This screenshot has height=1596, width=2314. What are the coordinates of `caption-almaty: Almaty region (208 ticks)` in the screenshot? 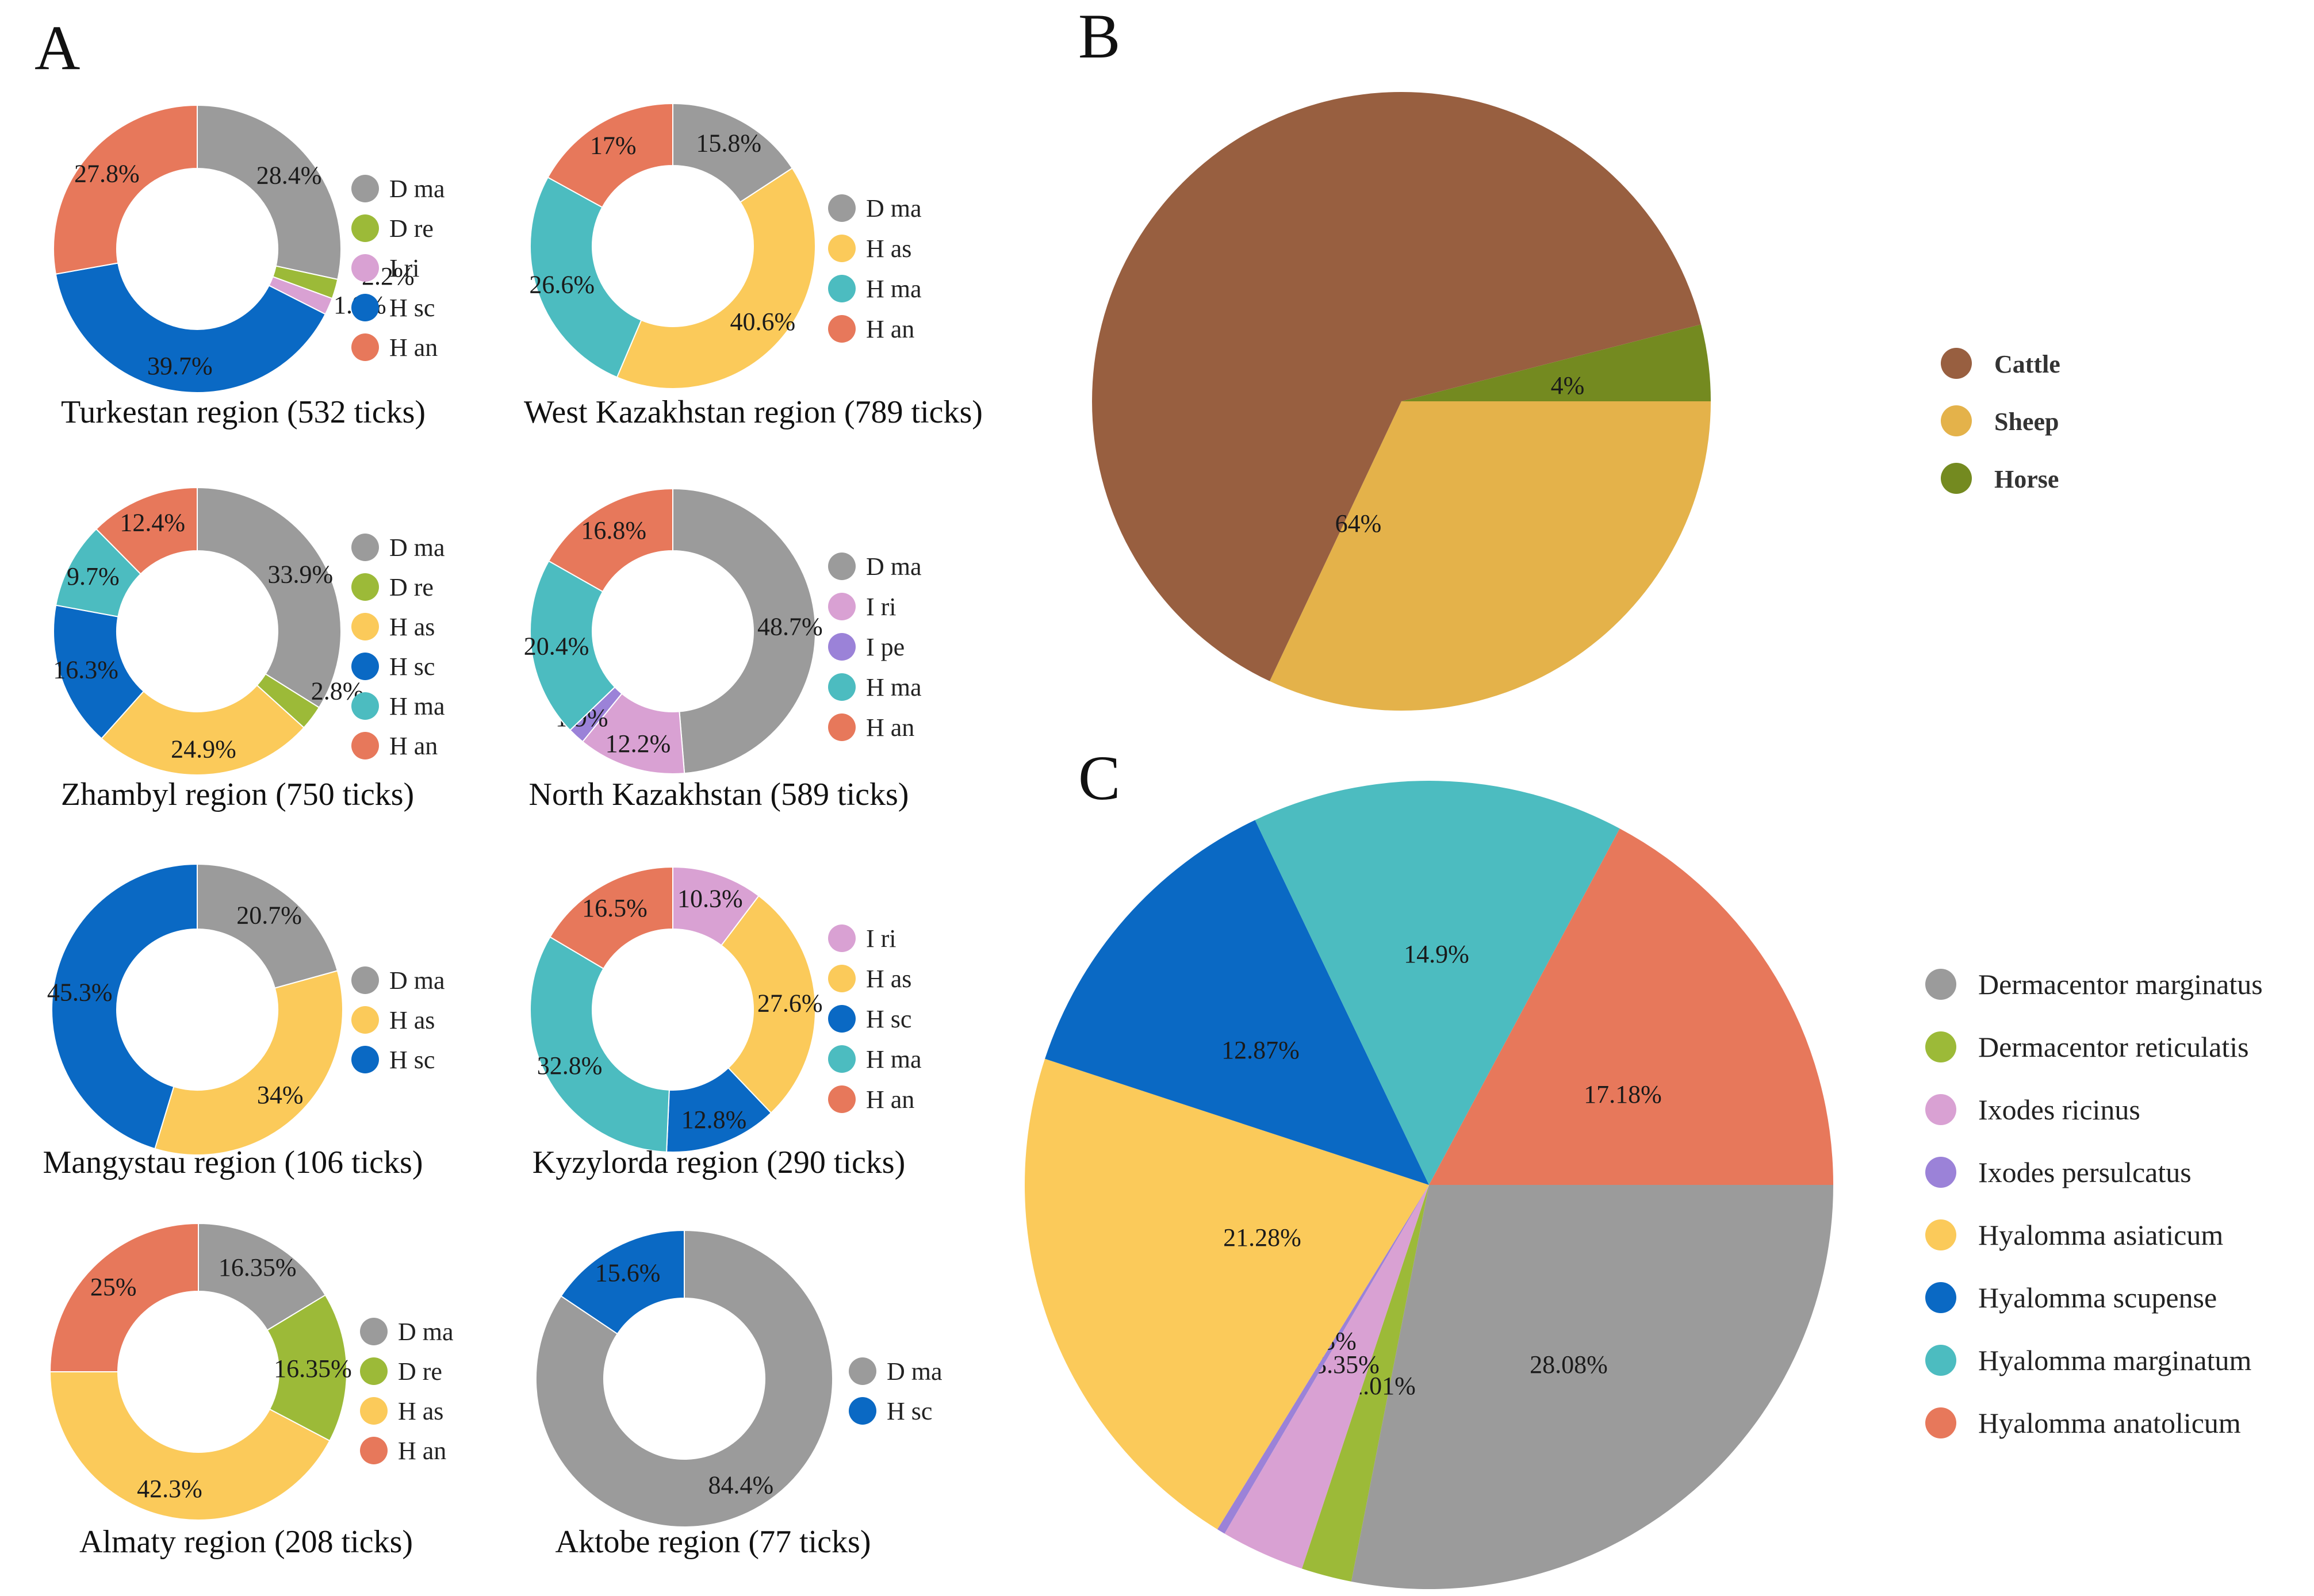 It's located at (246, 1542).